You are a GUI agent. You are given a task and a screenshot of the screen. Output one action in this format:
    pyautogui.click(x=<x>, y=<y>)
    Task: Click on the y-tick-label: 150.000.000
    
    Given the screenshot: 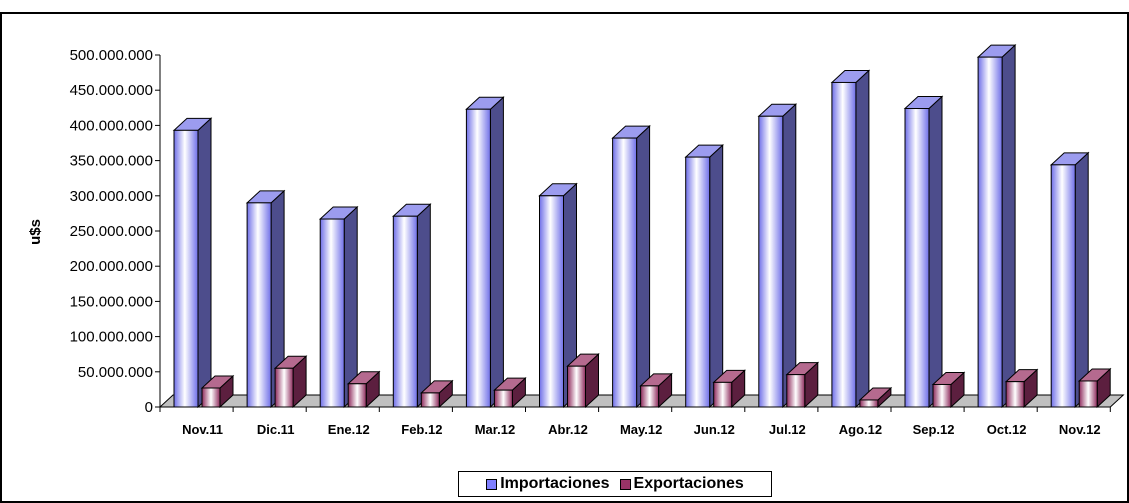 What is the action you would take?
    pyautogui.click(x=111, y=301)
    